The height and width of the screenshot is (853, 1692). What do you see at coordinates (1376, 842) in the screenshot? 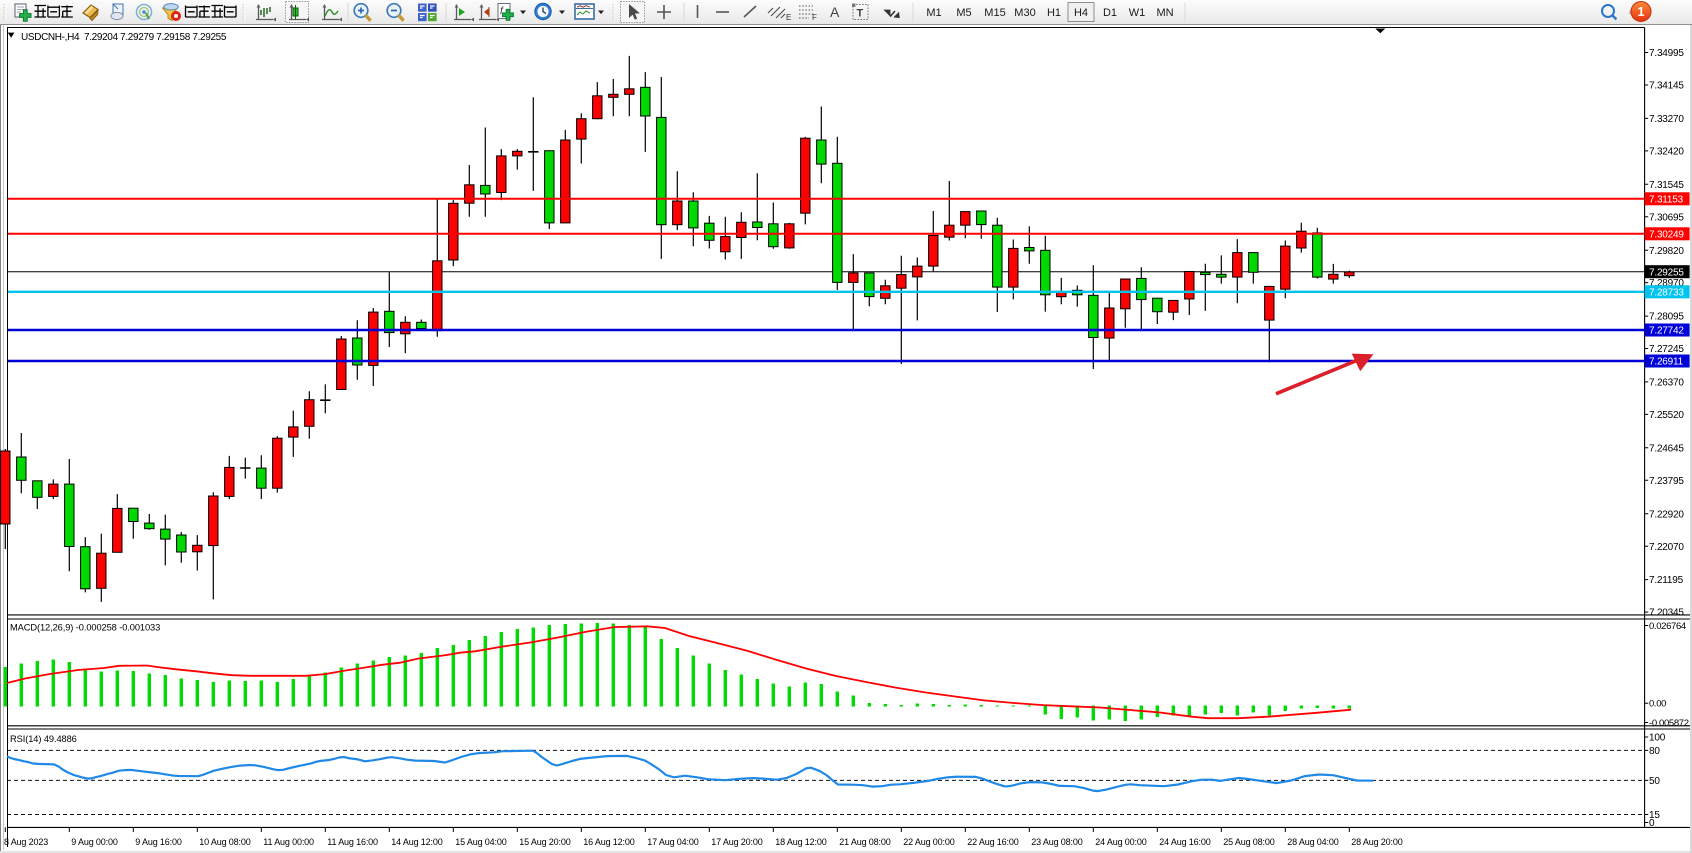
I see `svg-text: 28 Aug 20:00` at bounding box center [1376, 842].